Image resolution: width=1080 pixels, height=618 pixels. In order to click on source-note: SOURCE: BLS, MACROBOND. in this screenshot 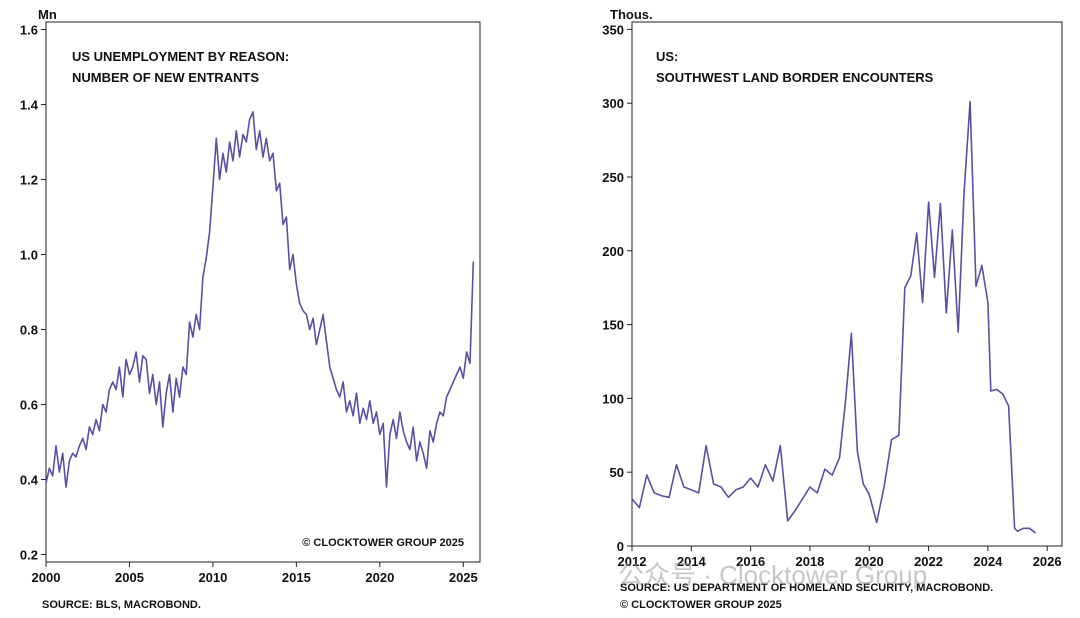, I will do `click(121, 605)`.